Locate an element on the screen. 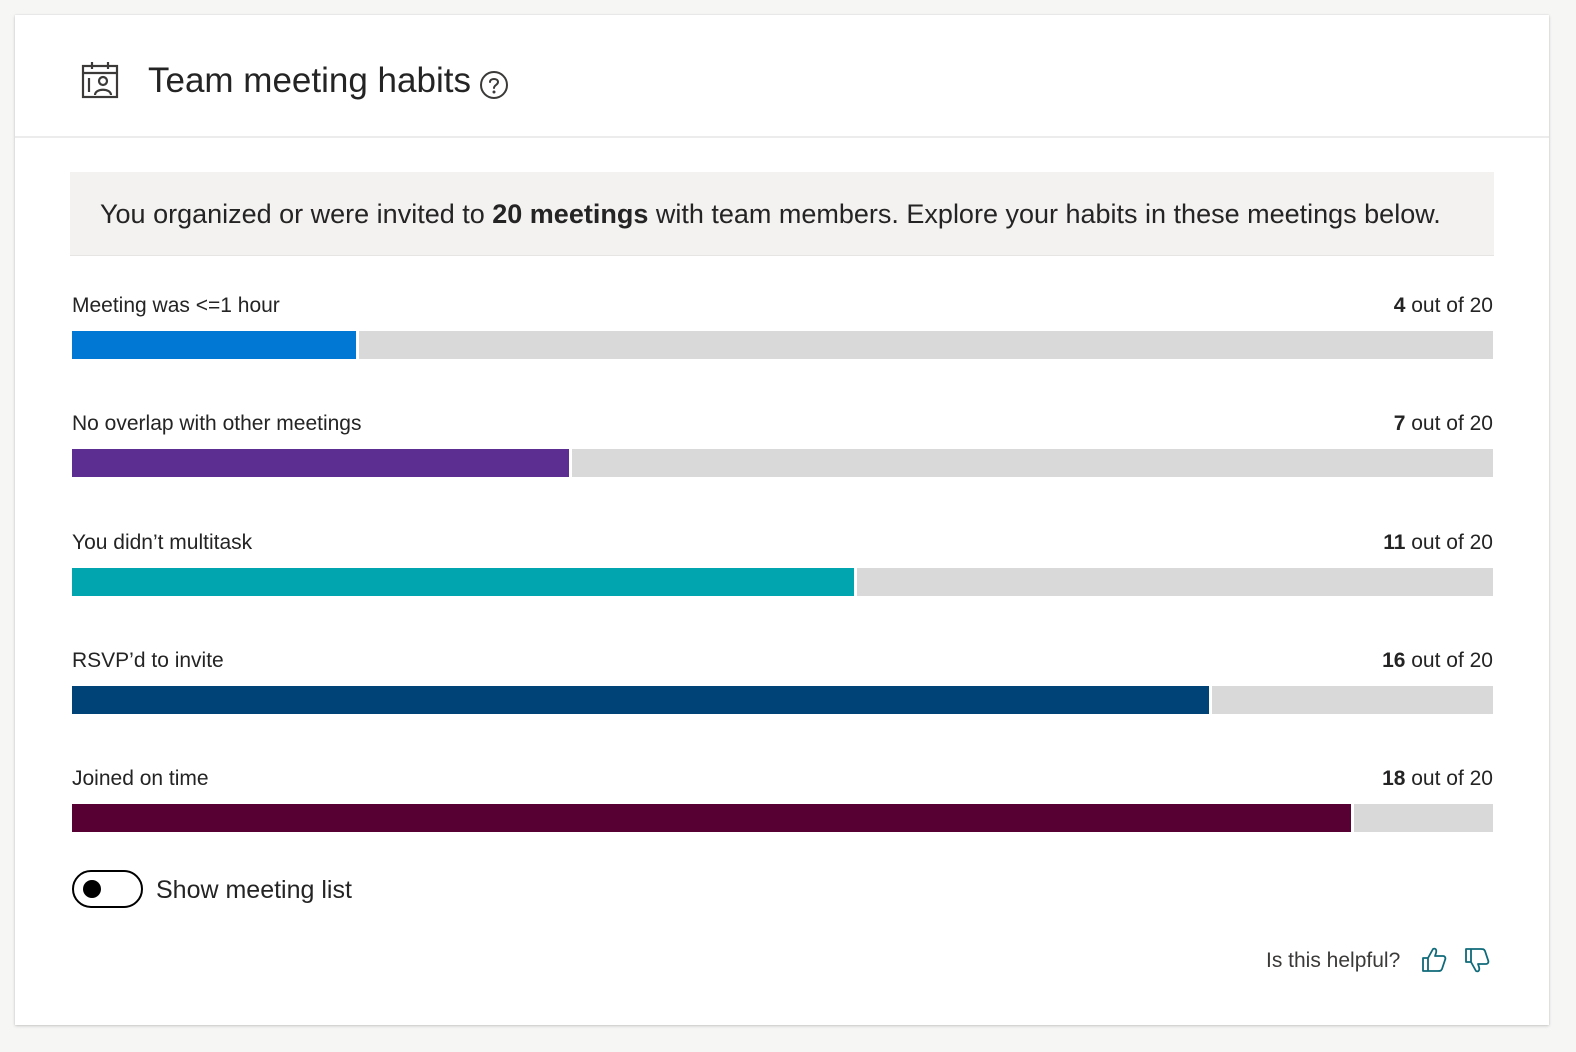 This screenshot has height=1052, width=1576. metric-count: 7 out of 20 is located at coordinates (1443, 424).